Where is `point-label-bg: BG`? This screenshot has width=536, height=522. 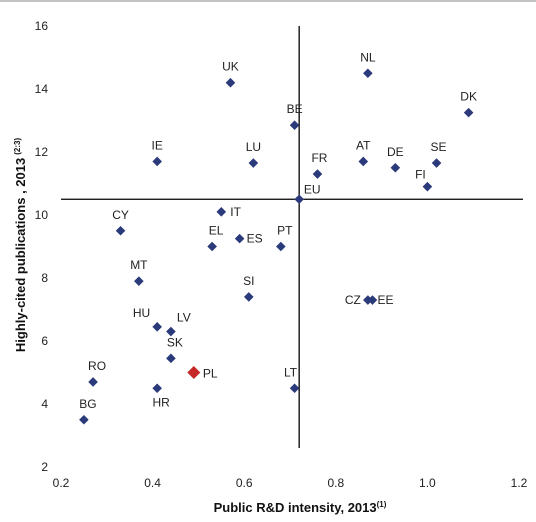 point-label-bg: BG is located at coordinates (87, 404).